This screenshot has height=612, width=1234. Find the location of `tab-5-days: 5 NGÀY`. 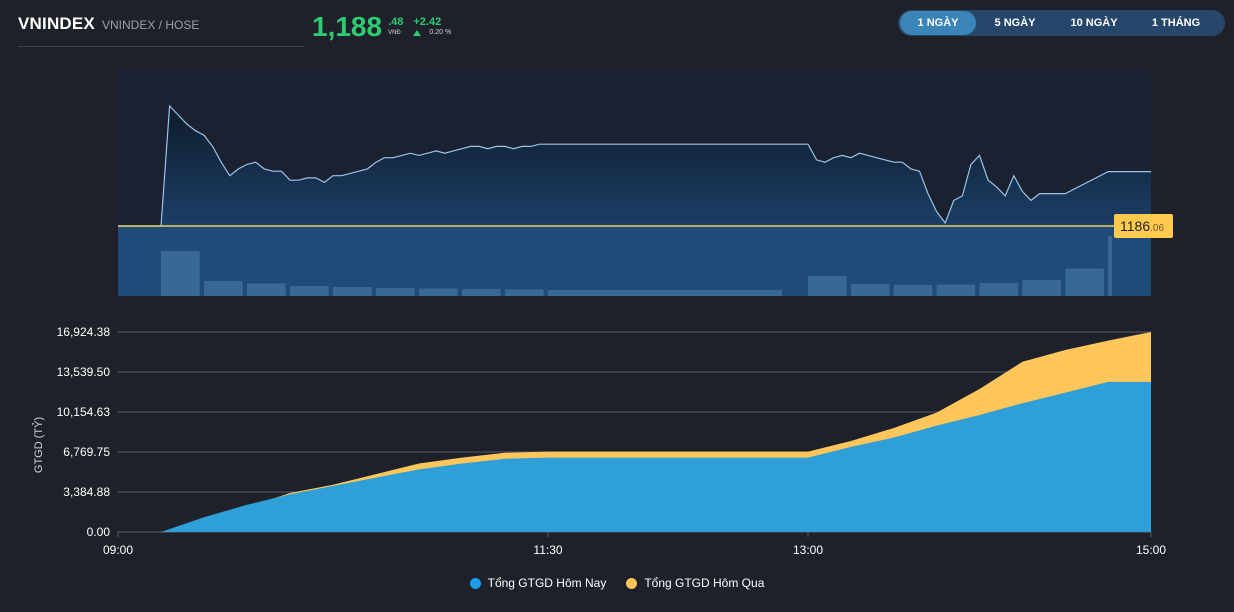

tab-5-days: 5 NGÀY is located at coordinates (1015, 23).